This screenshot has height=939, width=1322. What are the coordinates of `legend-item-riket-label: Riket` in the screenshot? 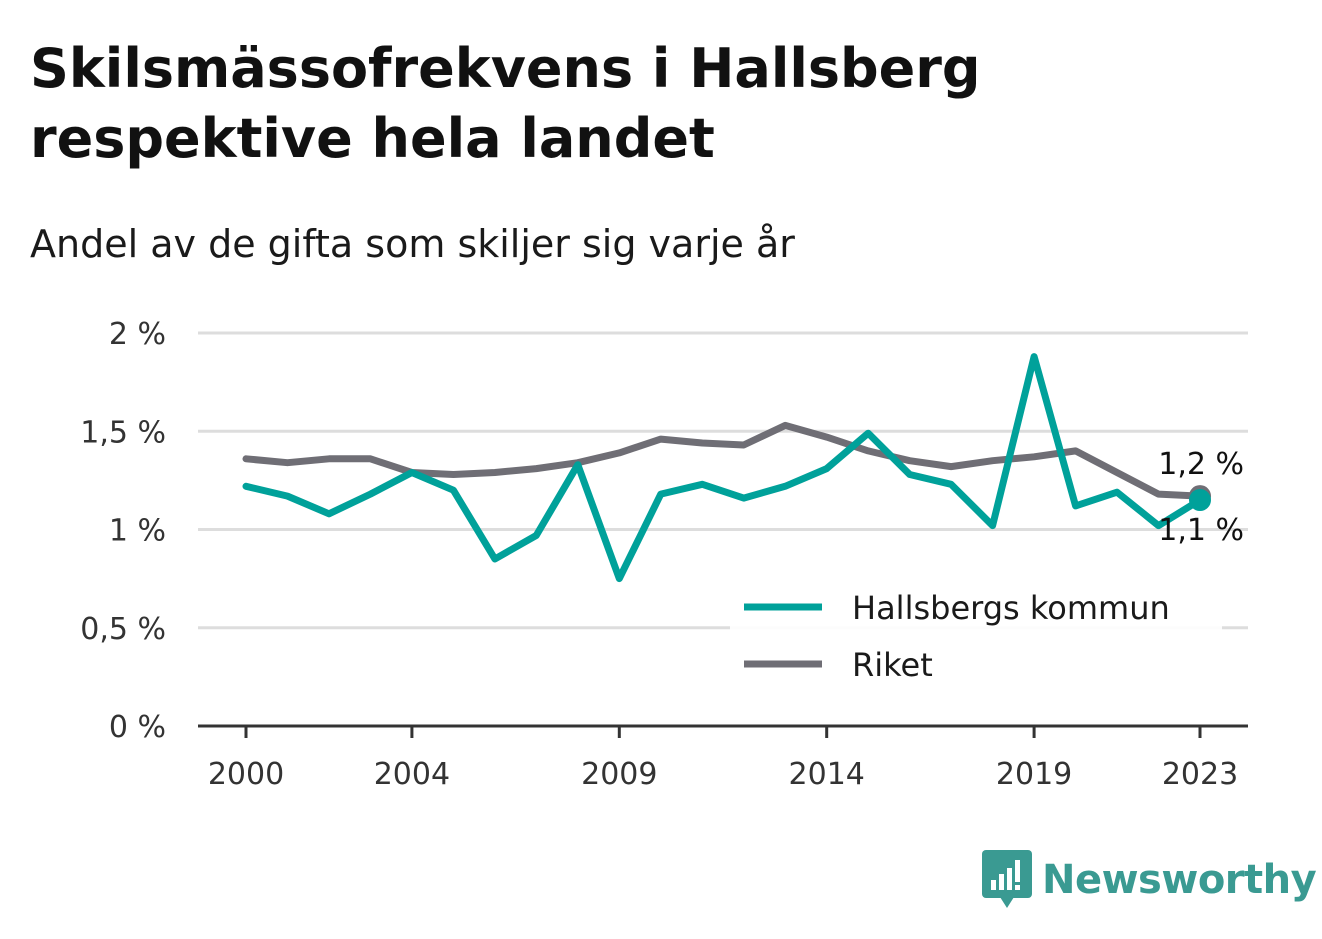 It's located at (892, 665).